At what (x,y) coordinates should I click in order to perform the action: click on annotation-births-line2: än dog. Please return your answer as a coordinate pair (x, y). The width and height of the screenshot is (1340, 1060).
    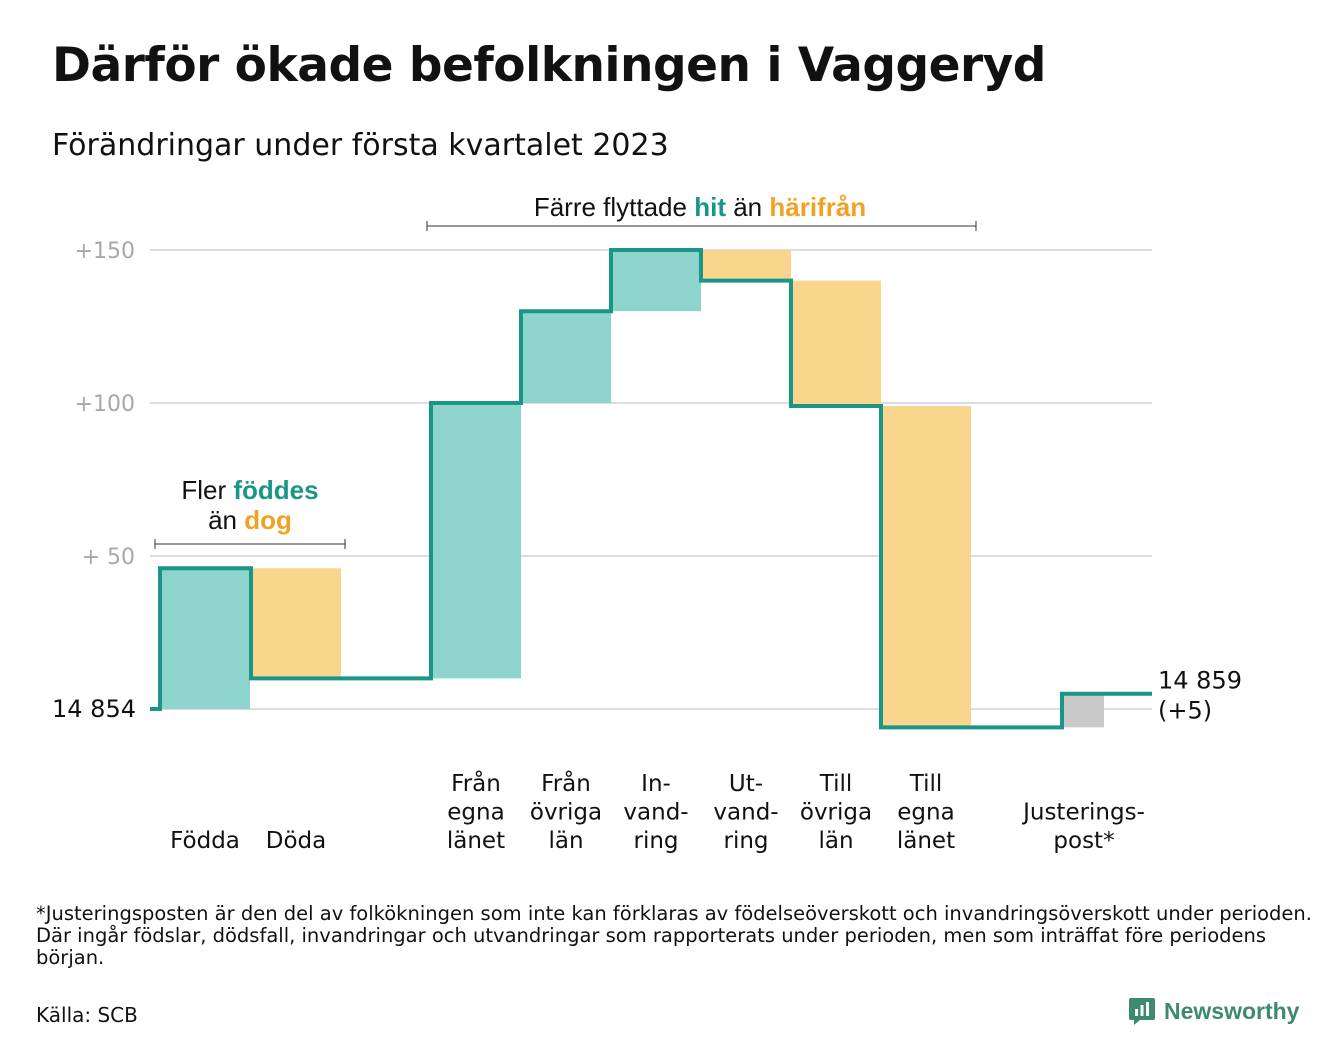
    Looking at the image, I should click on (250, 520).